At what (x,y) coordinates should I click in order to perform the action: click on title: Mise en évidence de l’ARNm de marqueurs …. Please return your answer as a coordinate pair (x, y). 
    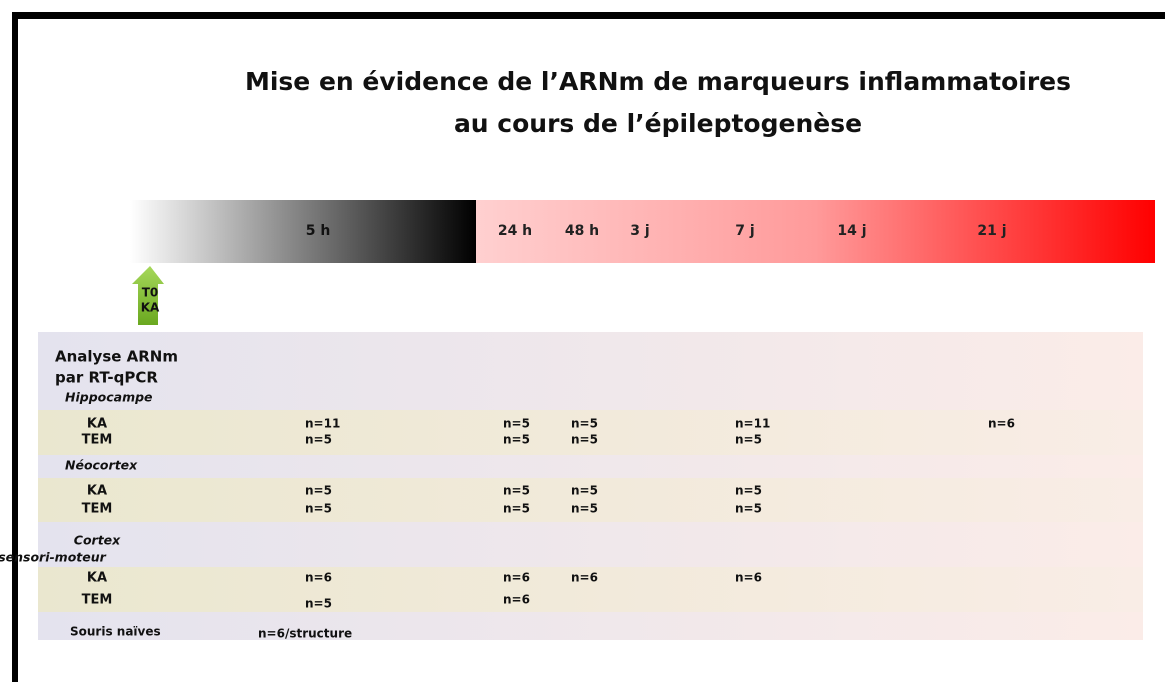
    Looking at the image, I should click on (658, 81).